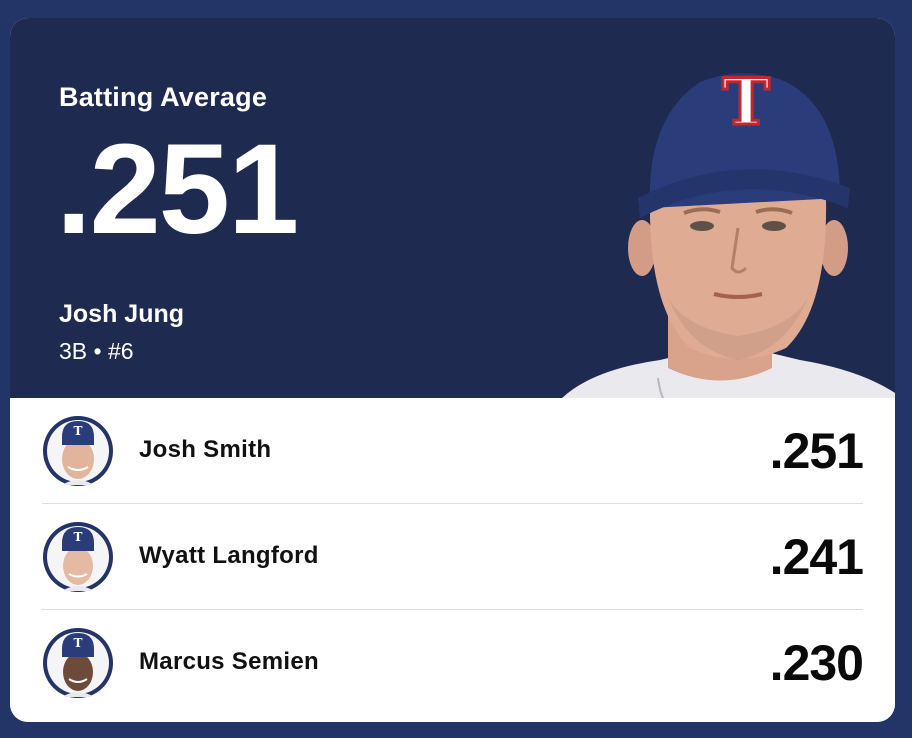 This screenshot has width=912, height=738. What do you see at coordinates (816, 663) in the screenshot?
I see `player-stat-value: .230` at bounding box center [816, 663].